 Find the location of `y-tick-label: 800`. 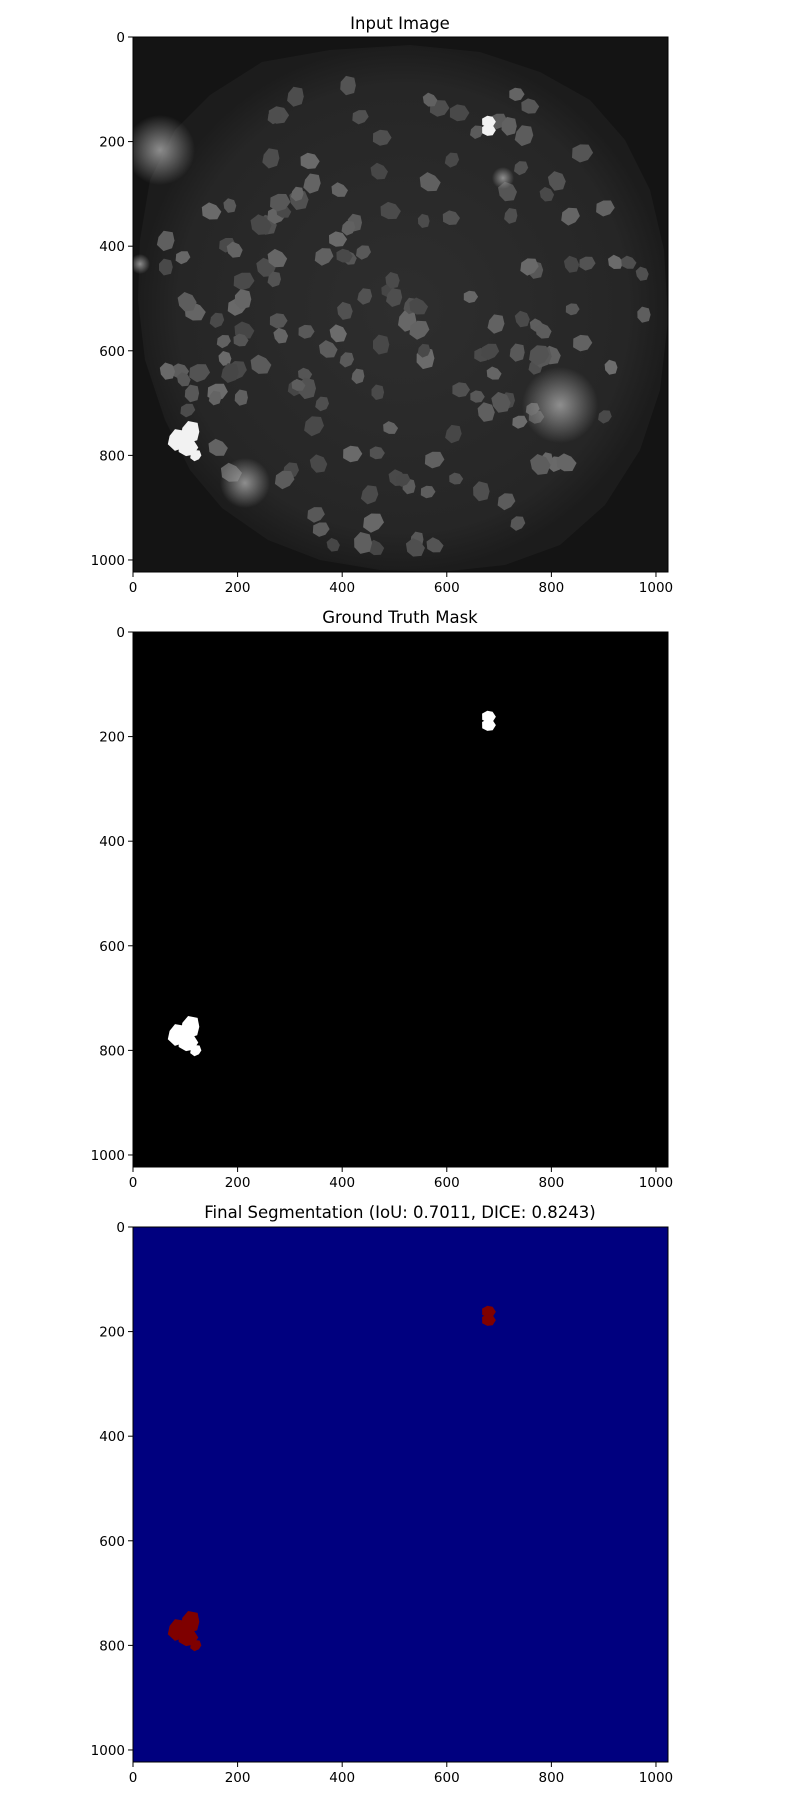

y-tick-label: 800 is located at coordinates (112, 1646).